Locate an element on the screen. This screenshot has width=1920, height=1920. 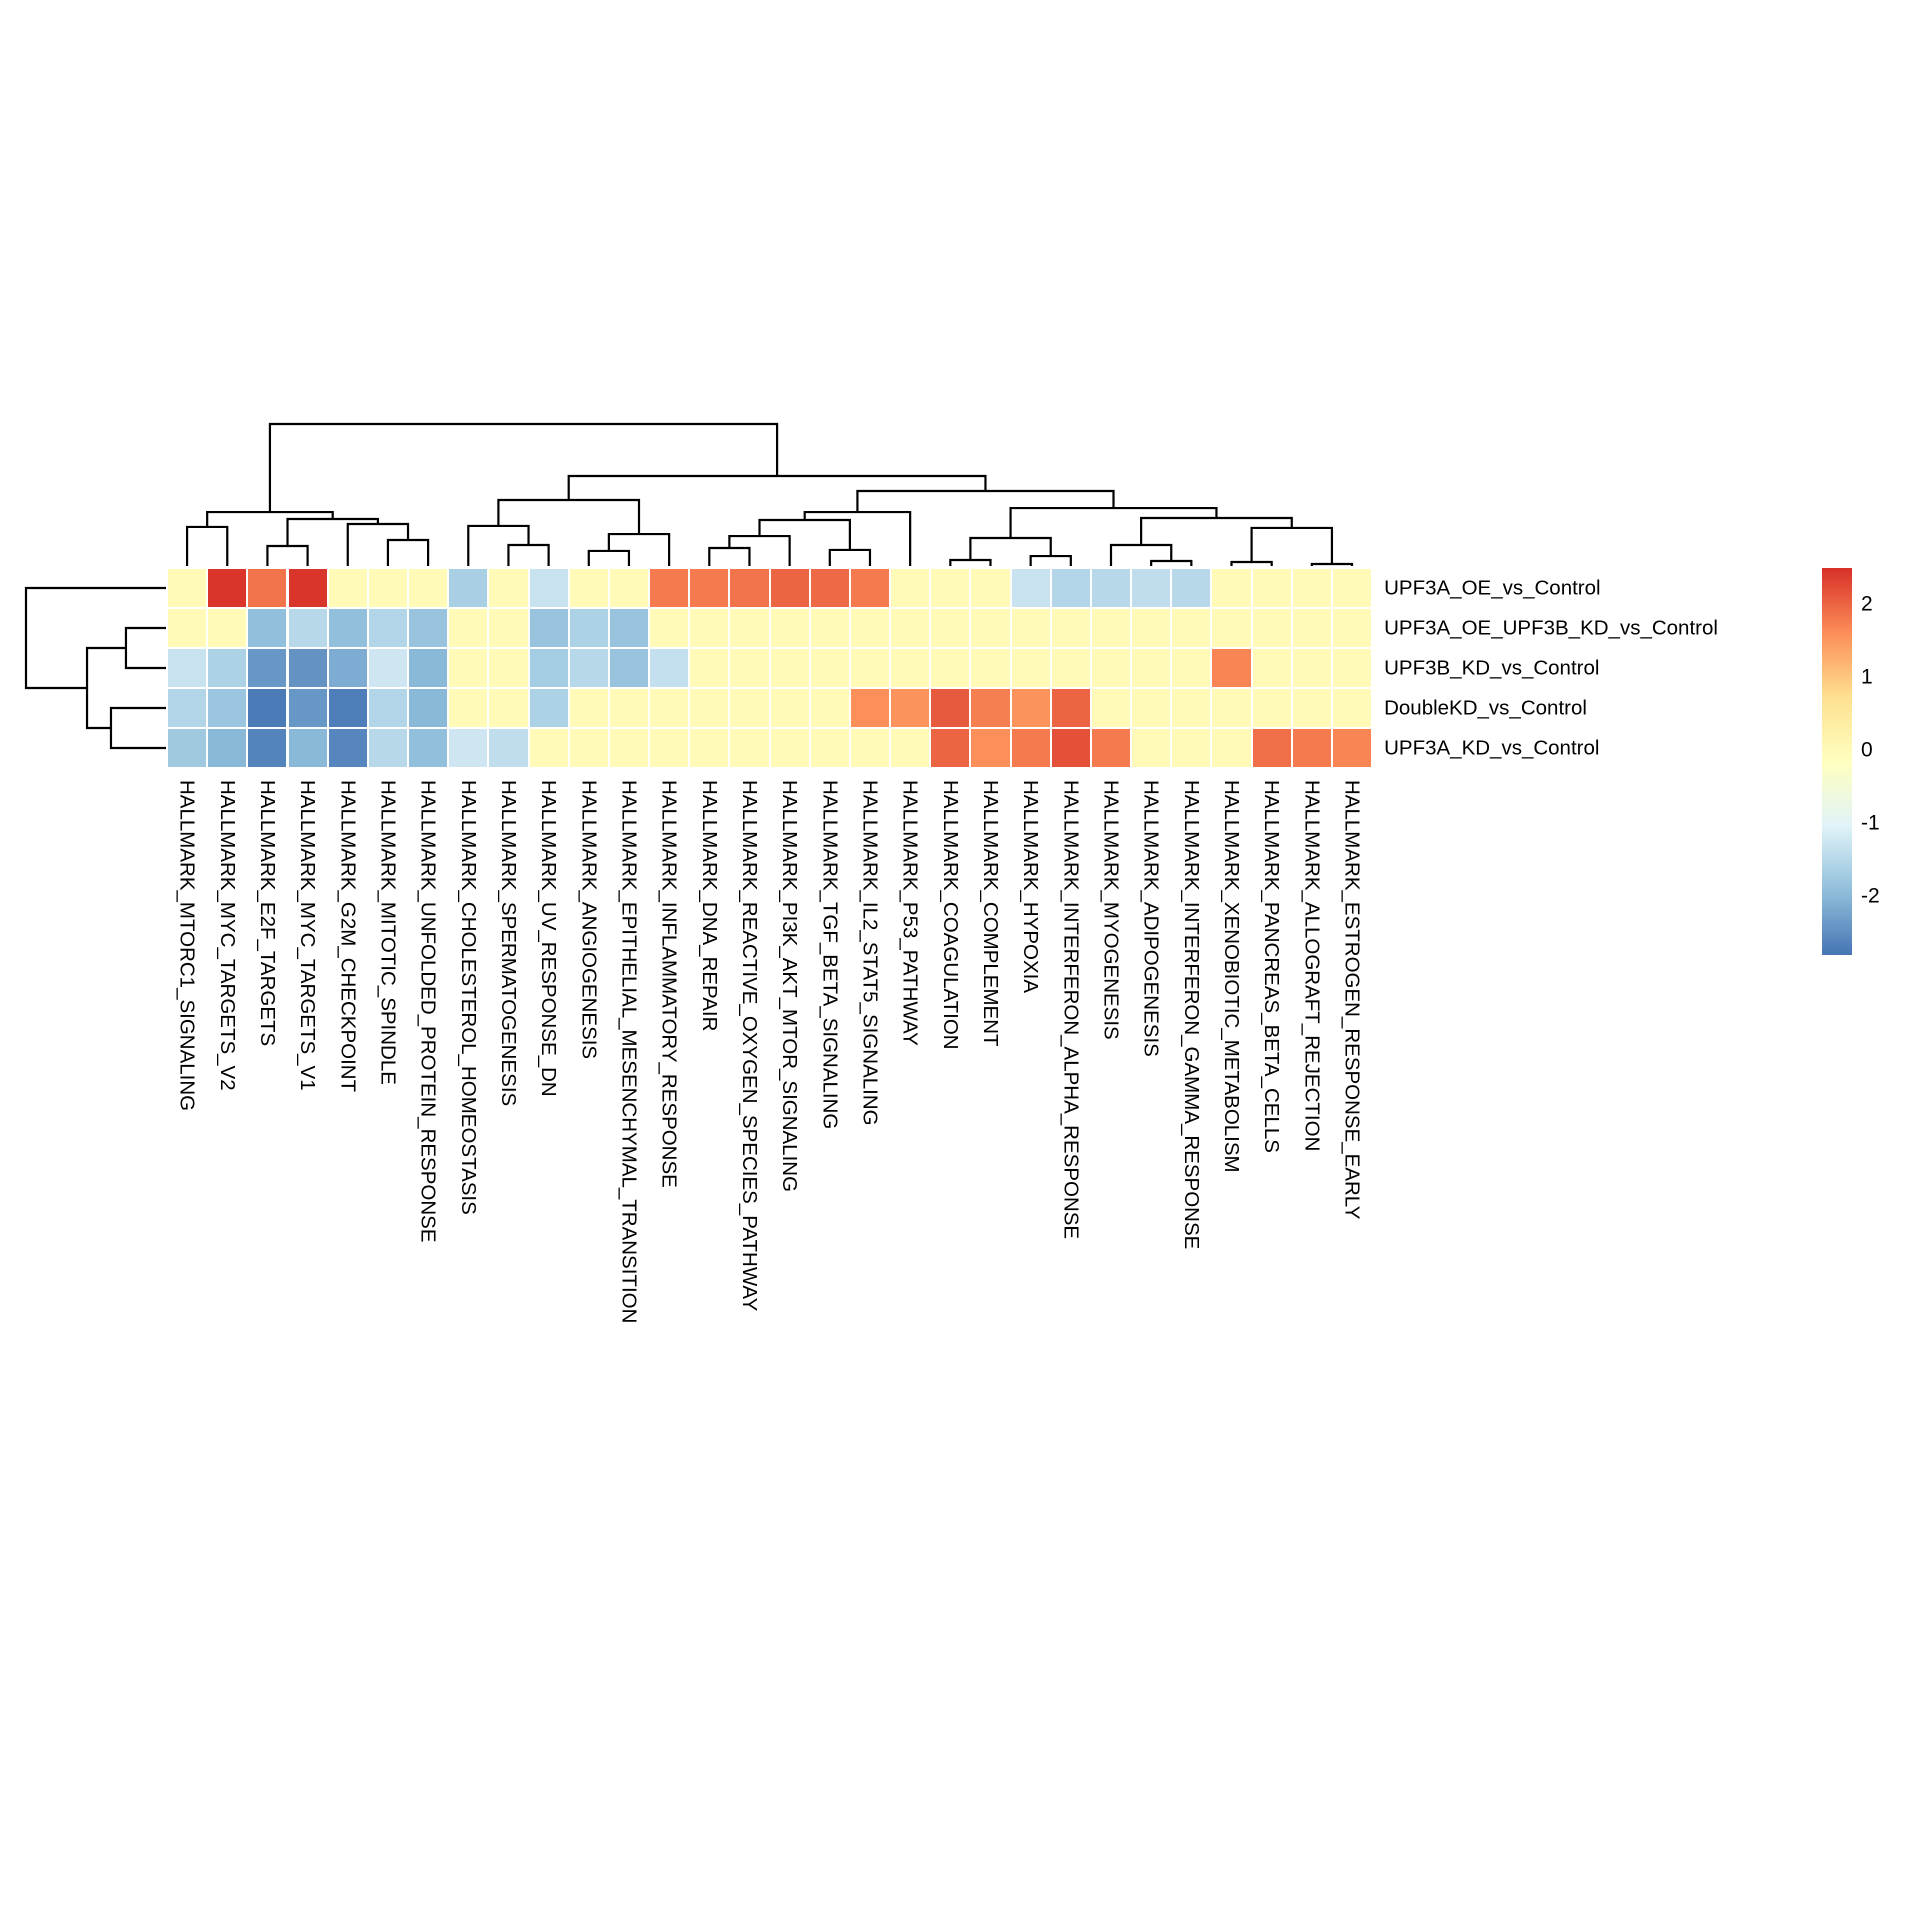
legend-tick-label: -1 is located at coordinates (1870, 823).